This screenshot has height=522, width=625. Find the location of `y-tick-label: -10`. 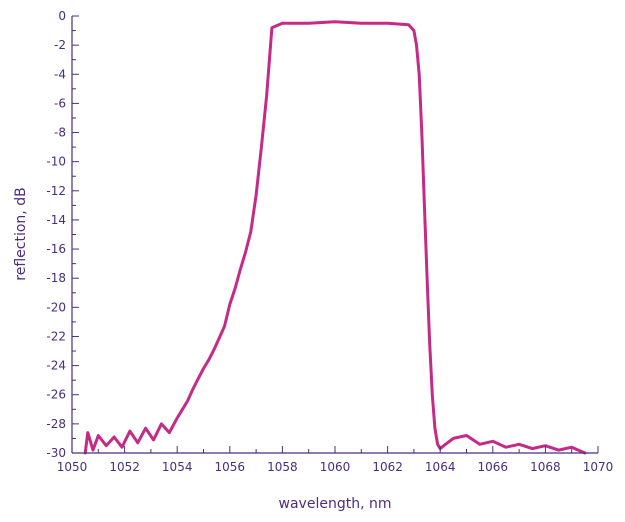

y-tick-label: -10 is located at coordinates (56, 162).